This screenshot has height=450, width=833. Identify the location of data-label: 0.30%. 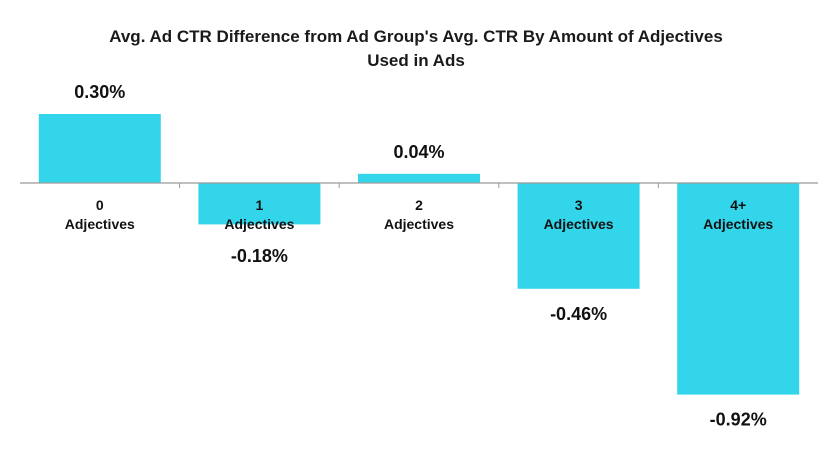
(99, 92).